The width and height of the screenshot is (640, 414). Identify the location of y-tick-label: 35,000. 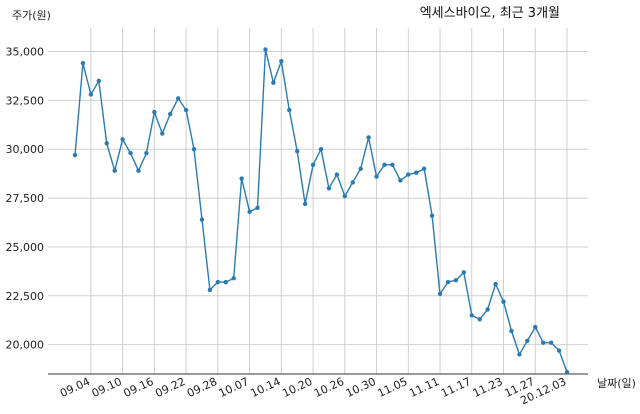
(25, 51).